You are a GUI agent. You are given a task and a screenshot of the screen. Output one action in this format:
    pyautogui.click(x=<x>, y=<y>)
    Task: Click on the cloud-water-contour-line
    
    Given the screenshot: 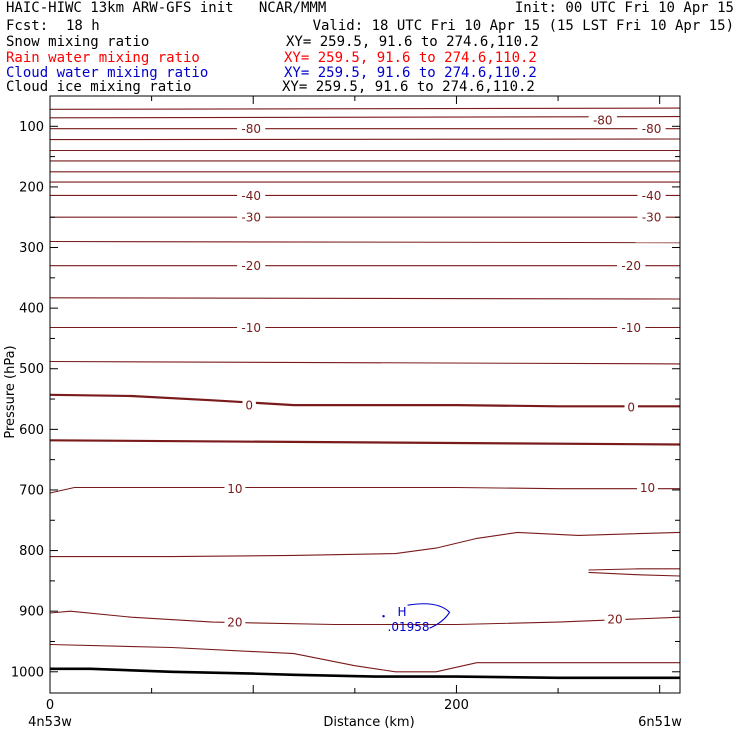 What is the action you would take?
    pyautogui.click(x=429, y=616)
    